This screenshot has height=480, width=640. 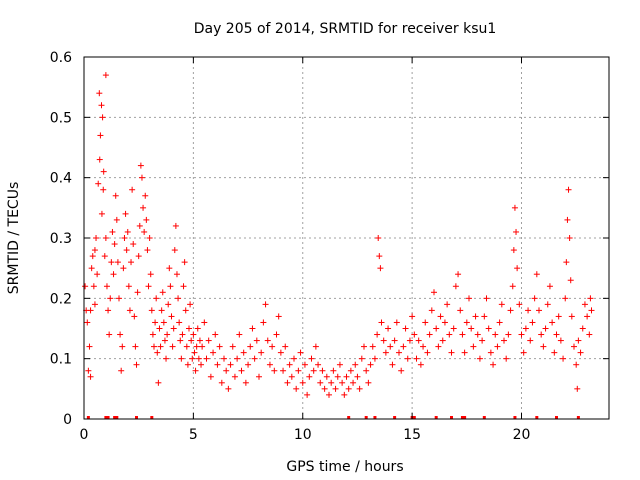 I want to click on x-tick-label: 5, so click(x=193, y=435).